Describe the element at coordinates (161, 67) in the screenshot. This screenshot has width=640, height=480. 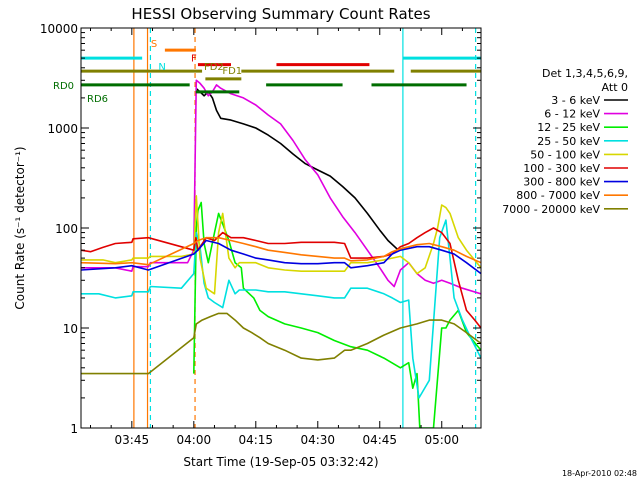
I see `interval-label-n: N` at that location.